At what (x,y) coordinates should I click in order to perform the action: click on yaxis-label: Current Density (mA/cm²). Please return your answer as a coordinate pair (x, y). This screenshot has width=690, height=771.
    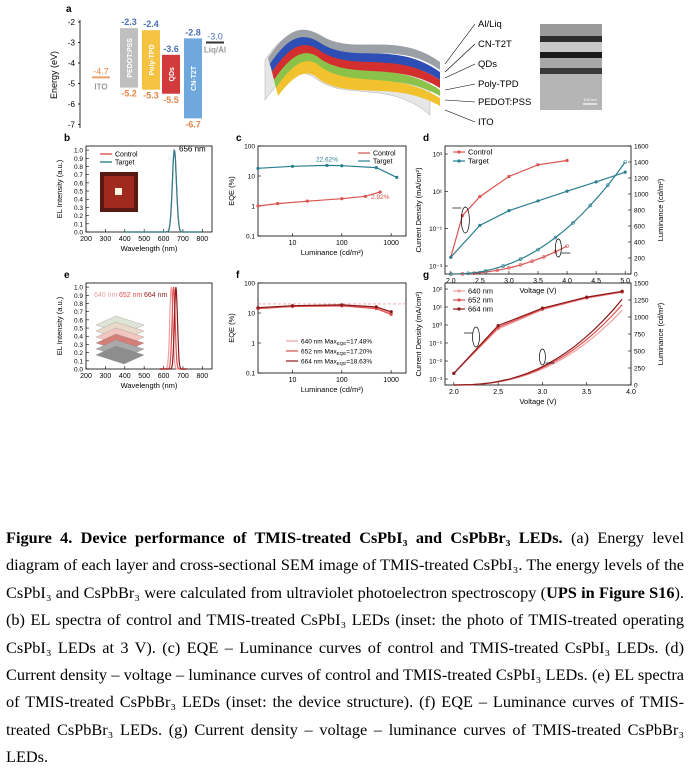
    Looking at the image, I should click on (418, 334).